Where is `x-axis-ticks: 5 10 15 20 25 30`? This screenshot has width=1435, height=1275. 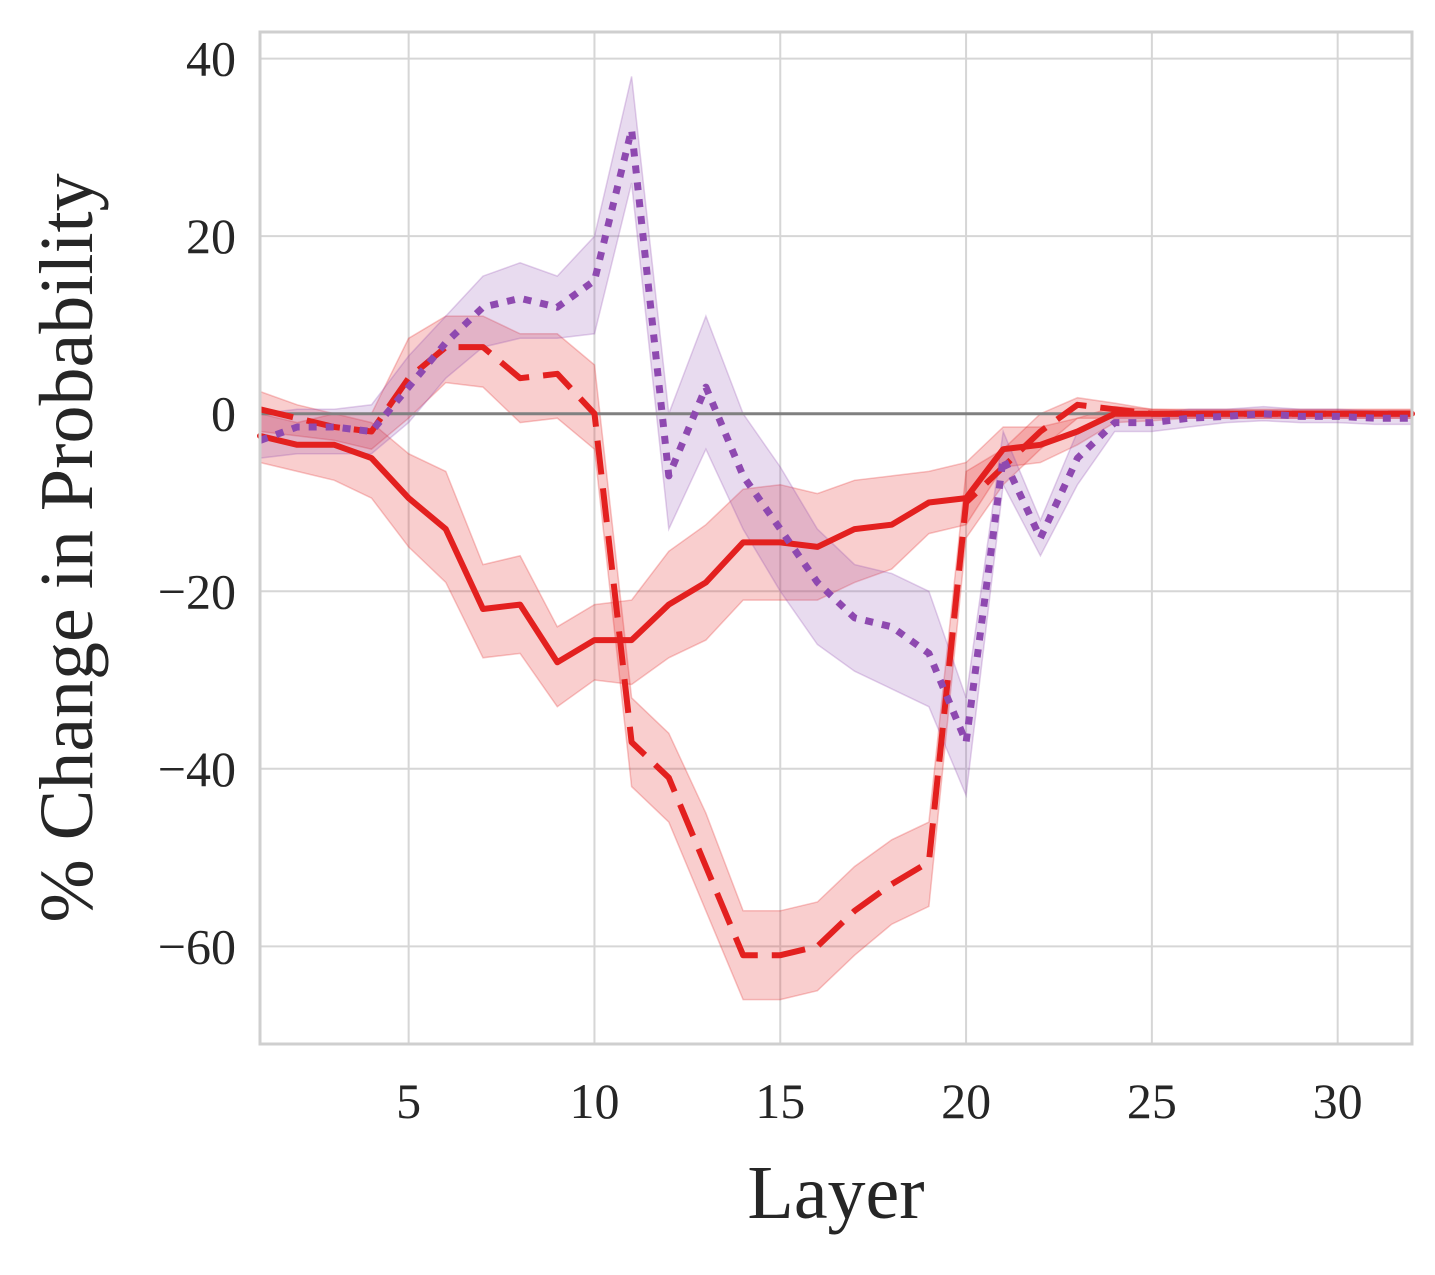 x-axis-ticks: 5 10 15 20 25 30 is located at coordinates (879, 1101).